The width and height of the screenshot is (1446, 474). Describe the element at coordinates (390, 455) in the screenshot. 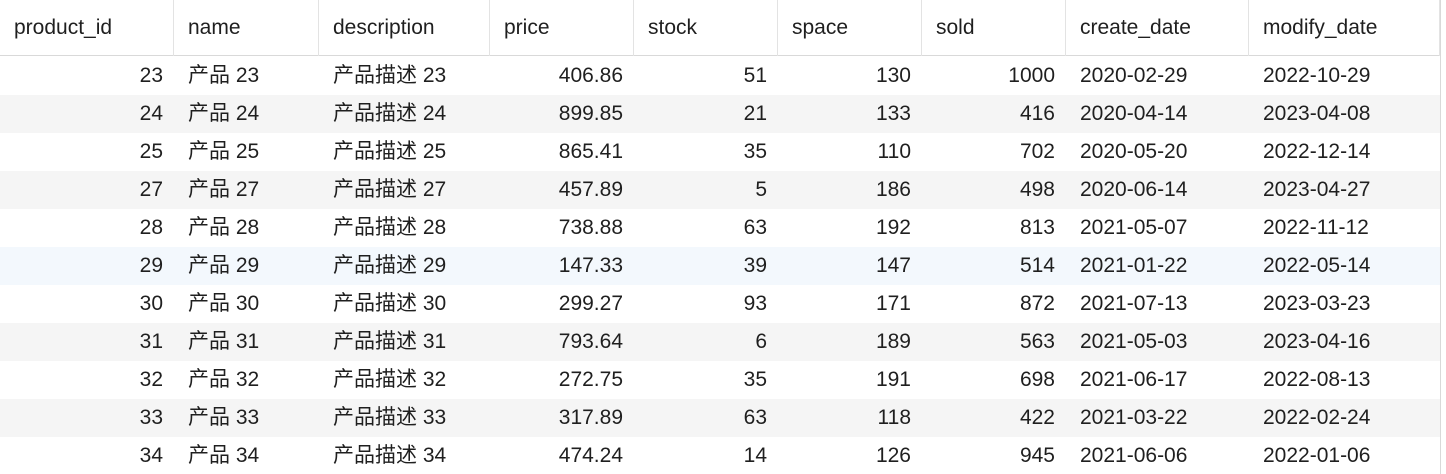

I see `cell-description: 产品描述 34` at that location.